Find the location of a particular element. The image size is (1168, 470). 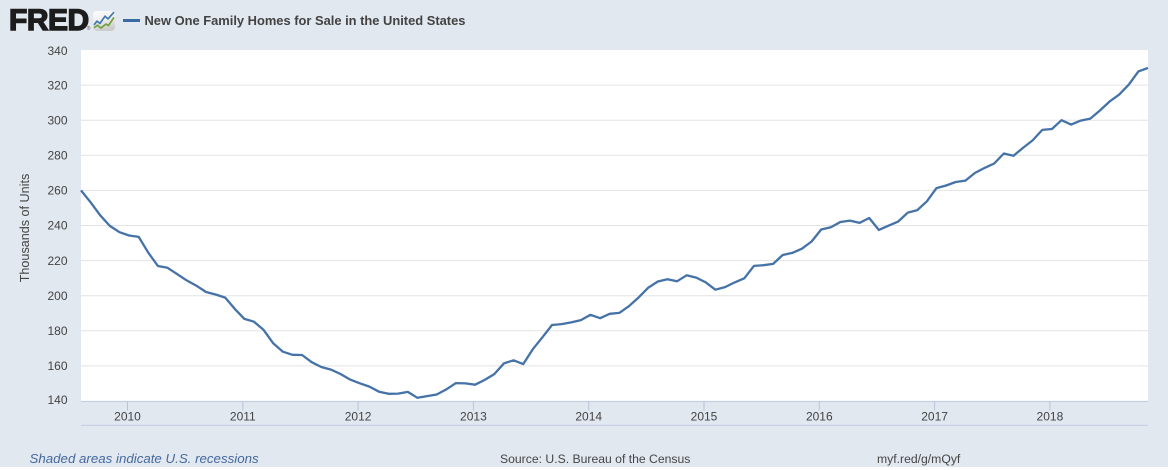

svg-text: 300 is located at coordinates (57, 120).